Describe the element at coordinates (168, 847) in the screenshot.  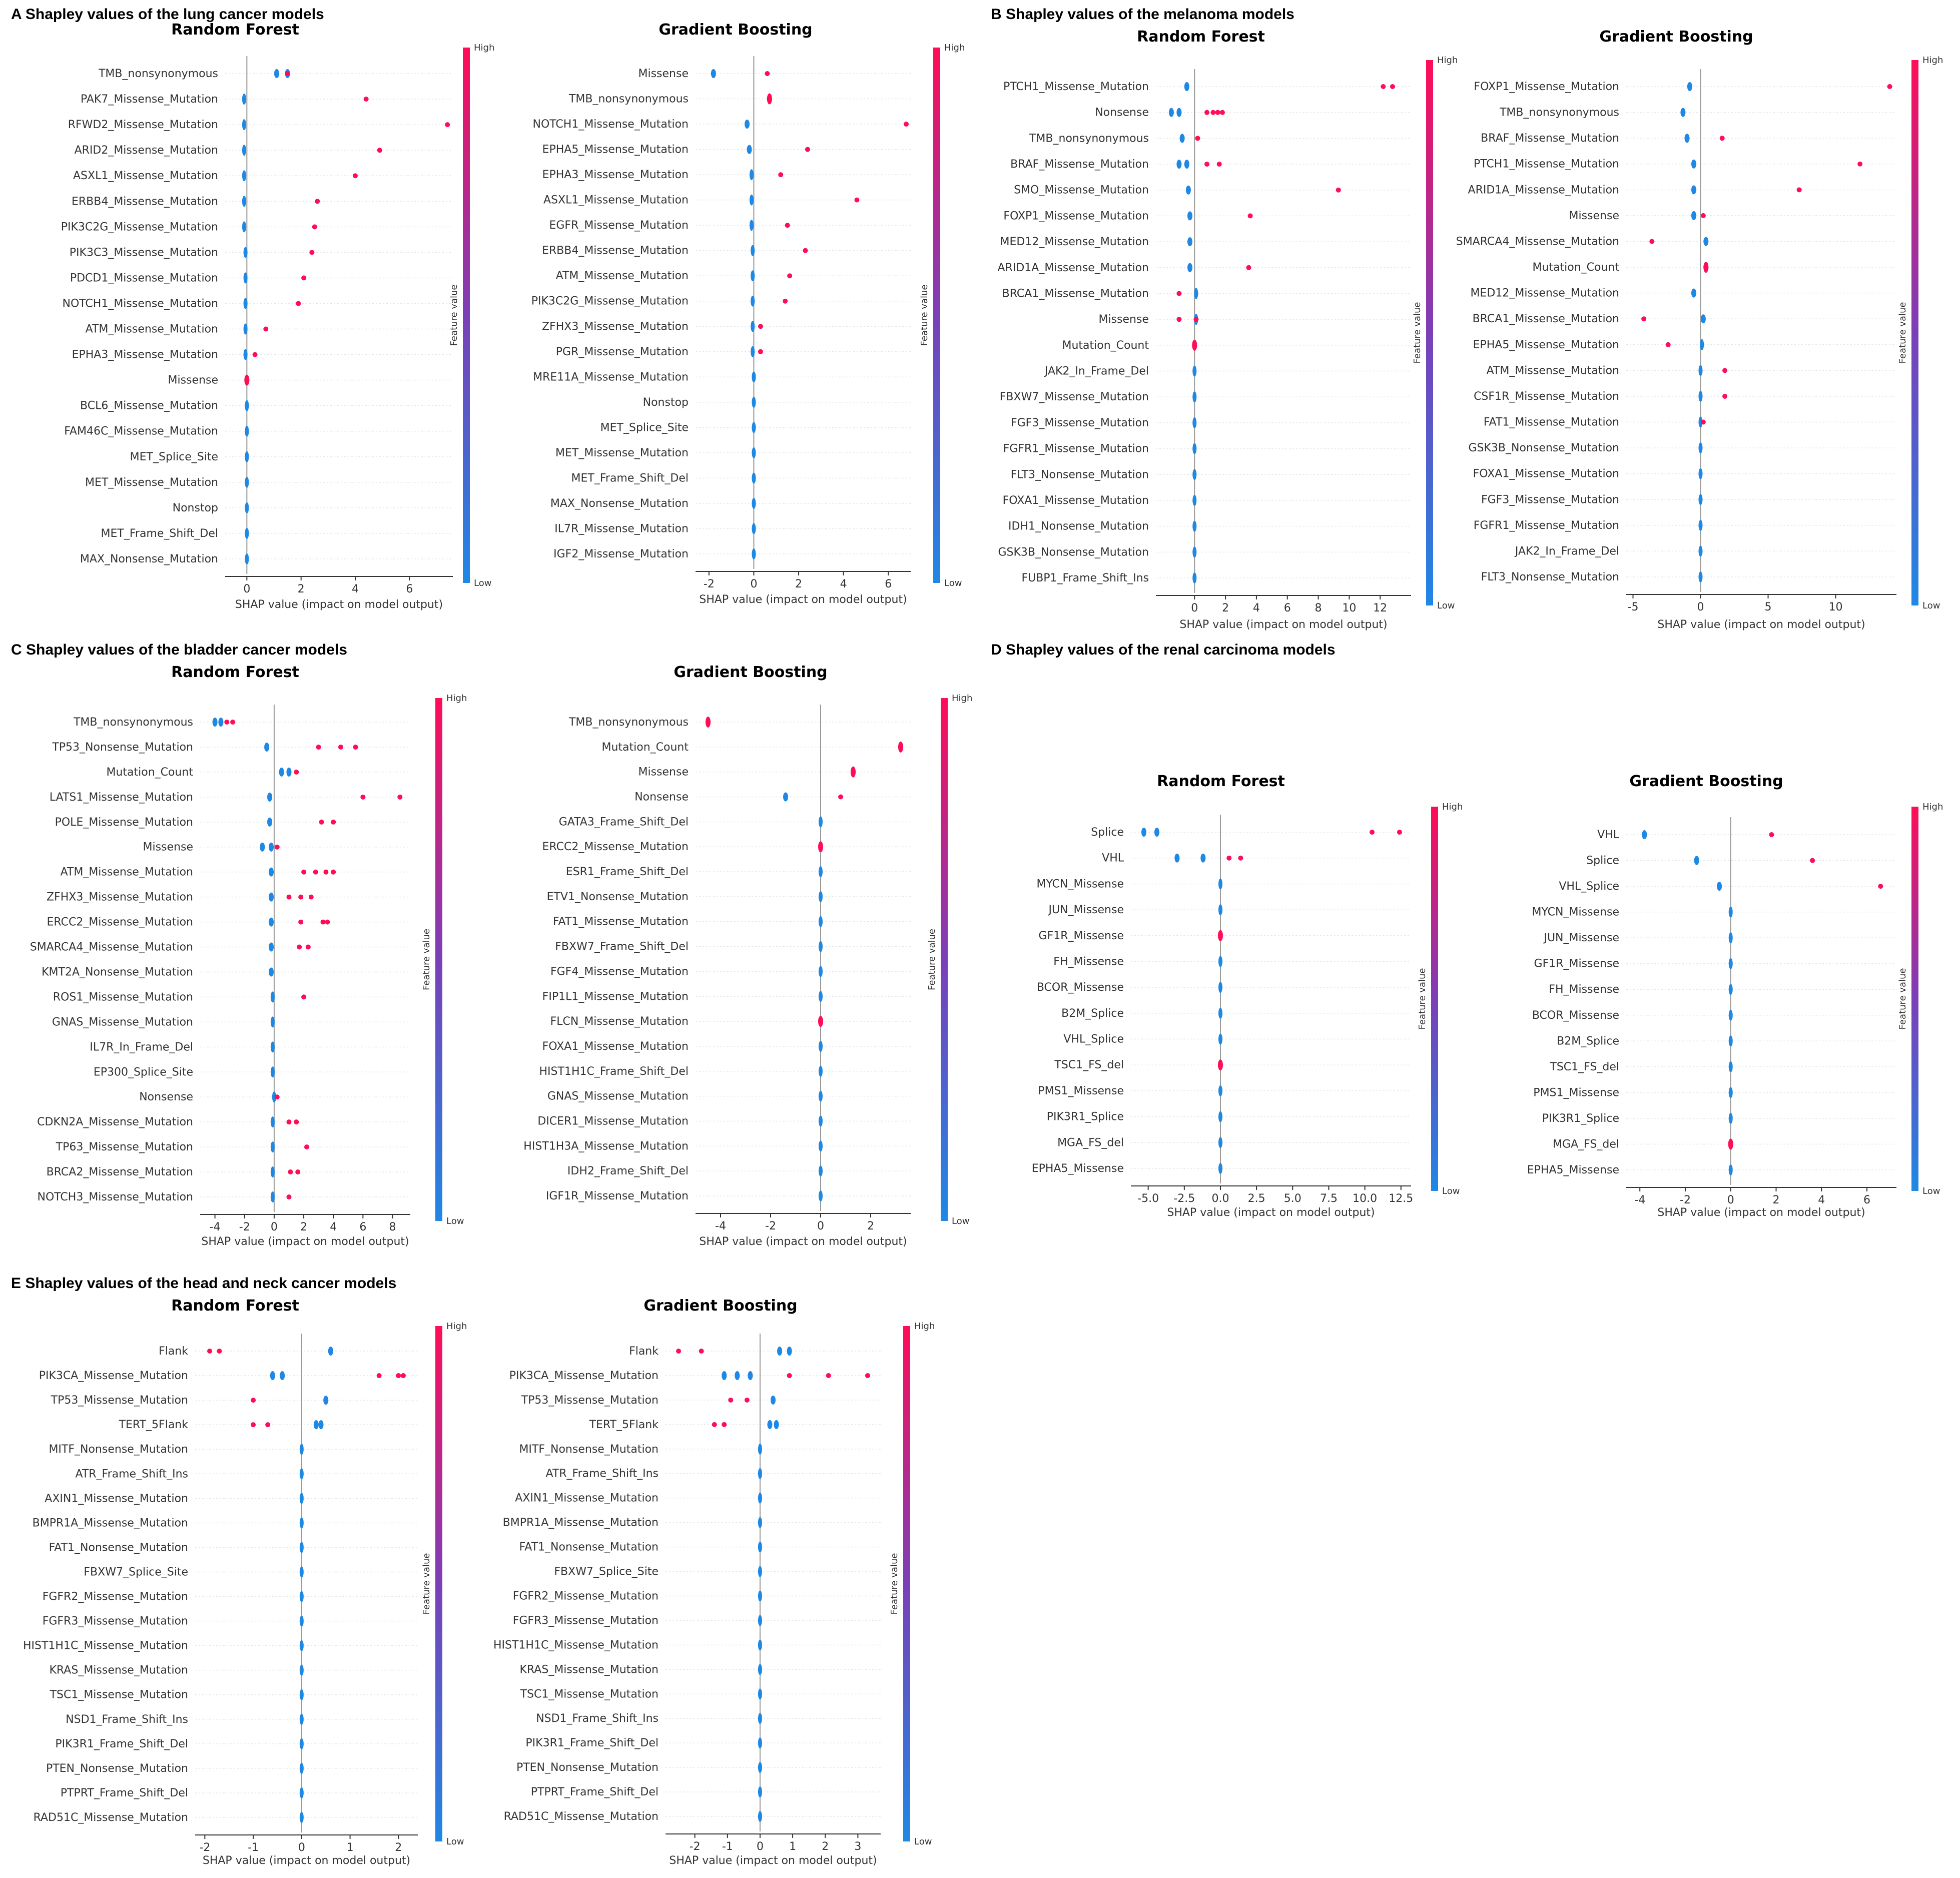
I see `feature-label: Missense` at that location.